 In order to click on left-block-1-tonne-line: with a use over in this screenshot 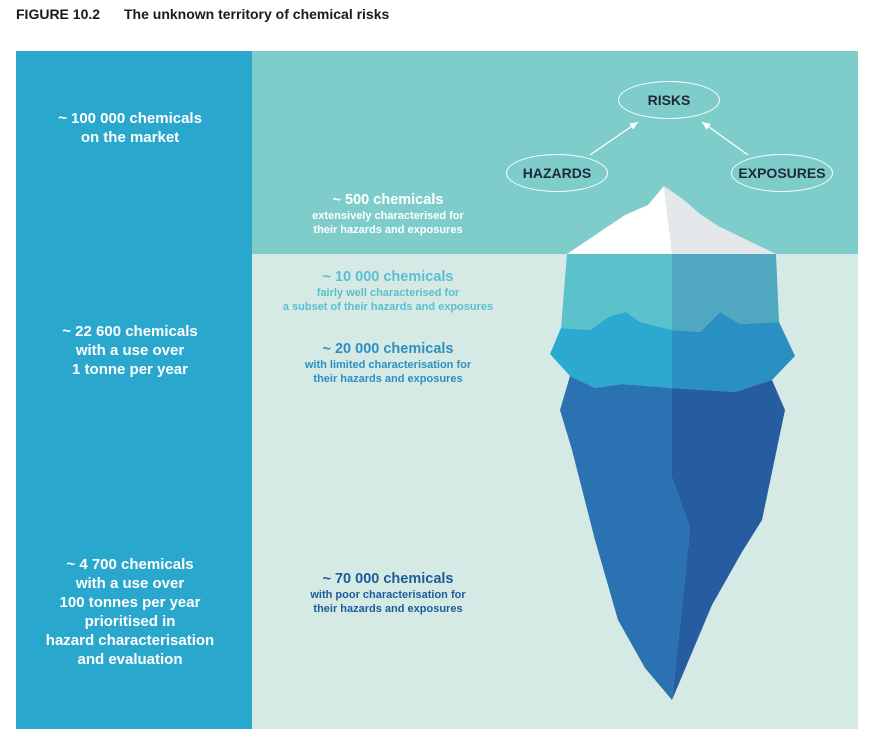, I will do `click(130, 350)`.